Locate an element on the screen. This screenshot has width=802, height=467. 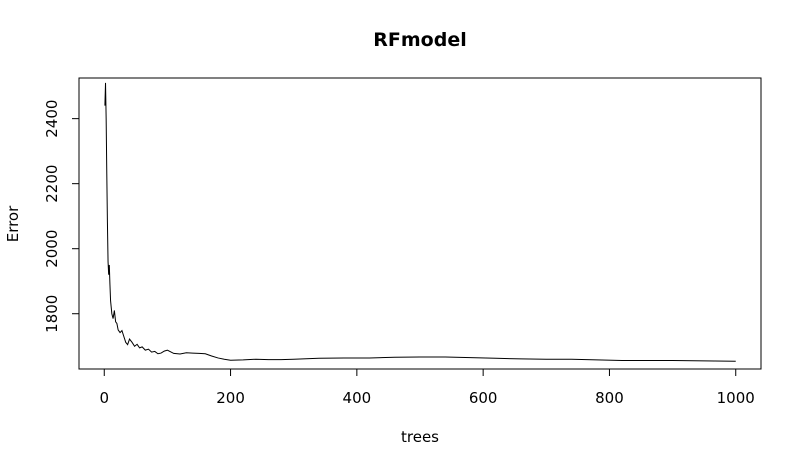
y-axis-label: Error is located at coordinates (13, 223).